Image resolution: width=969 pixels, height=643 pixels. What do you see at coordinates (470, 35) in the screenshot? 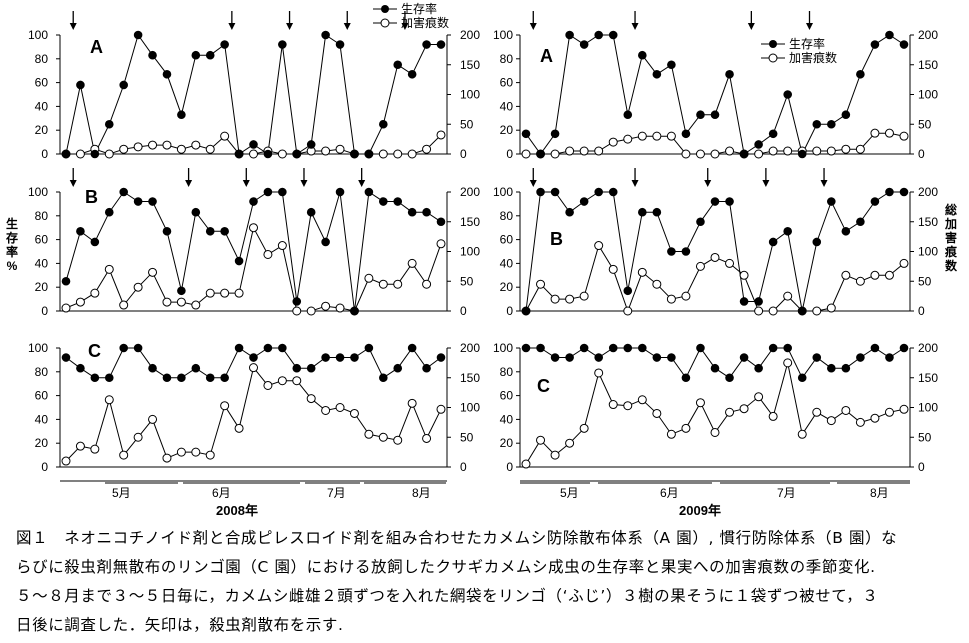
I see `panel-2008-A-right-tick-label: 200` at bounding box center [470, 35].